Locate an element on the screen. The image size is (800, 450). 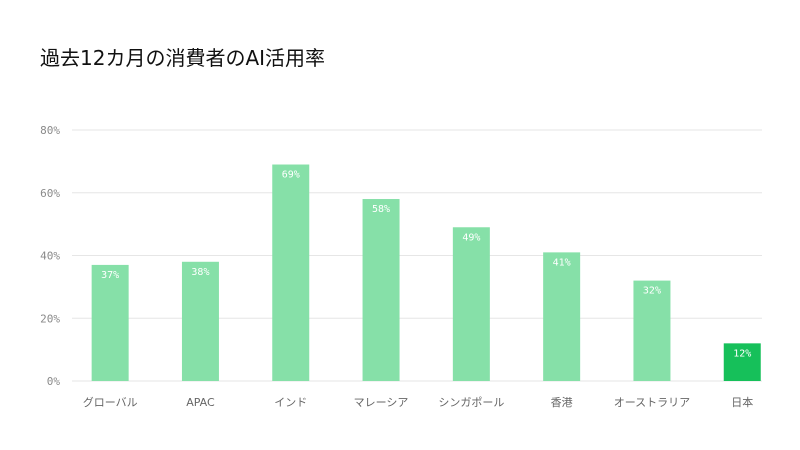
y-tick-label: 0% is located at coordinates (54, 381).